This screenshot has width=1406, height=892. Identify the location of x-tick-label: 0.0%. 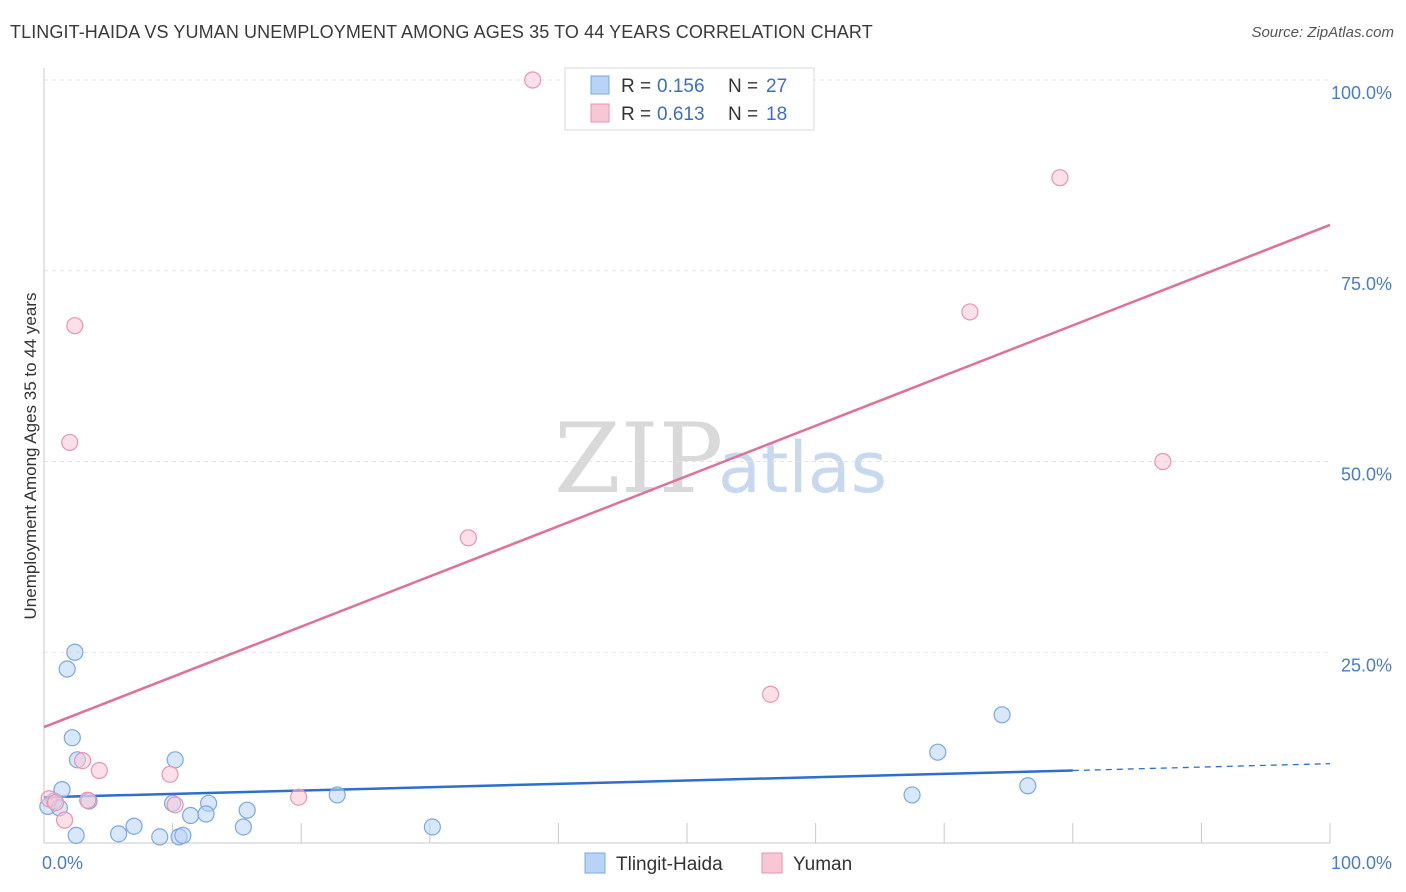
(62, 863).